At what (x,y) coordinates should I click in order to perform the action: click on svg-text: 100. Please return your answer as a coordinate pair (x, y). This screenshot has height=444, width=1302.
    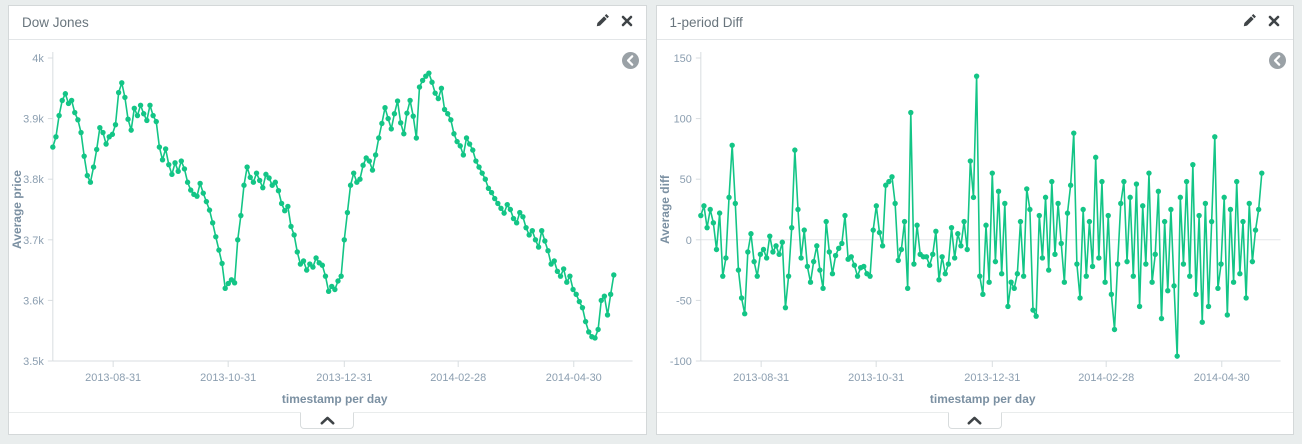
    Looking at the image, I should click on (682, 120).